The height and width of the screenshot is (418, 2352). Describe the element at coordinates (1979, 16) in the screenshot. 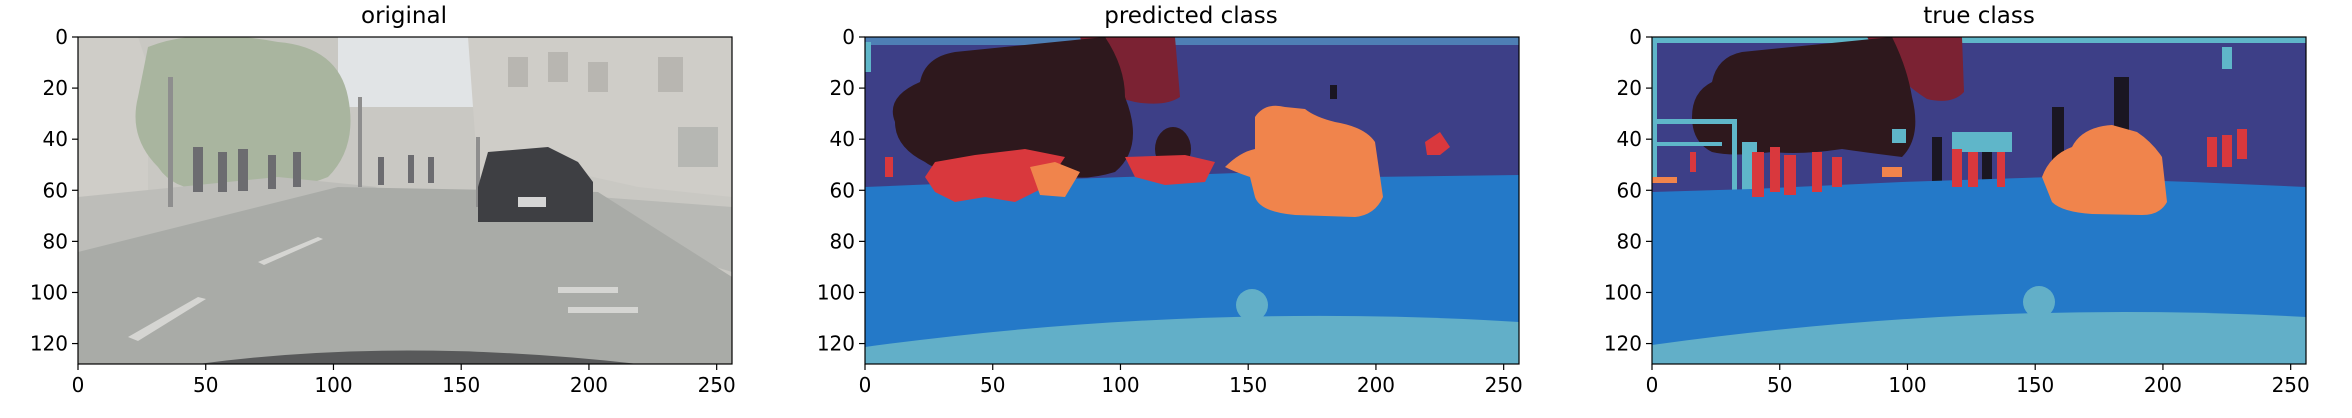

I see `panel-title-true: true class` at that location.